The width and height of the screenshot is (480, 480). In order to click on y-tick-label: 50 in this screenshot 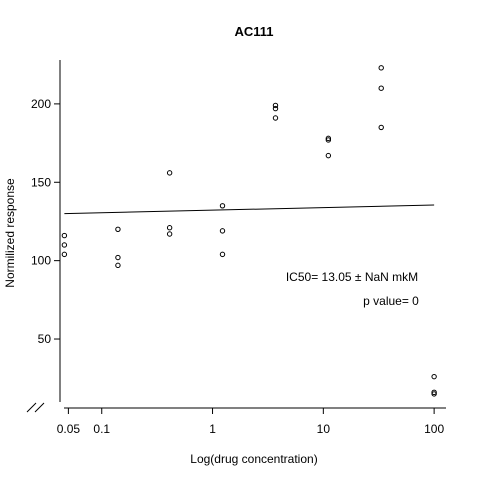, I will do `click(45, 339)`.